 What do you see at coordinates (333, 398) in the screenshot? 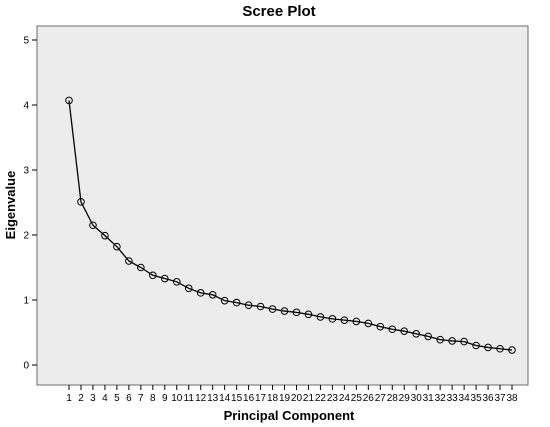
I see `x-tick-label: 23` at bounding box center [333, 398].